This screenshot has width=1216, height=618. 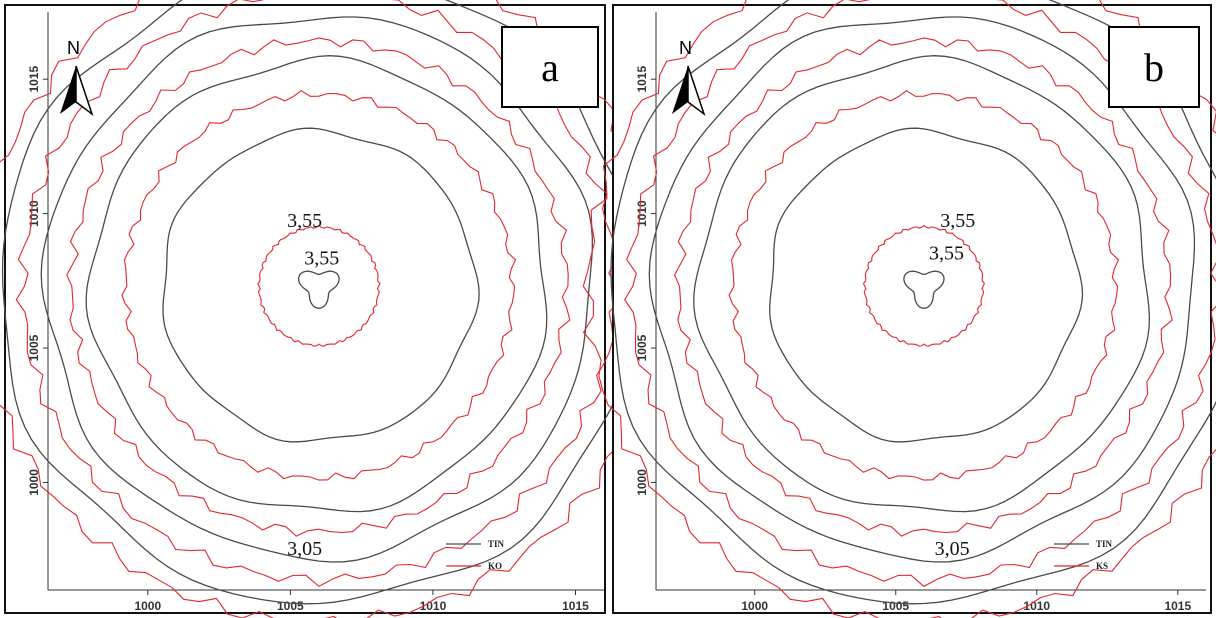 I want to click on north-arrow-a: N, so click(x=79, y=88).